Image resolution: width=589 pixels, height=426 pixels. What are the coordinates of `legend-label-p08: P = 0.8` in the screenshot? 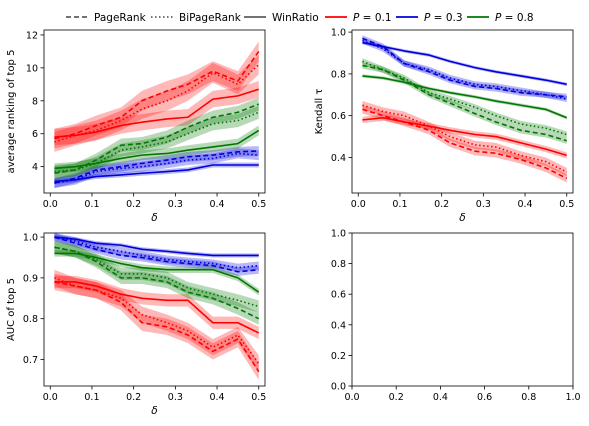 It's located at (514, 18).